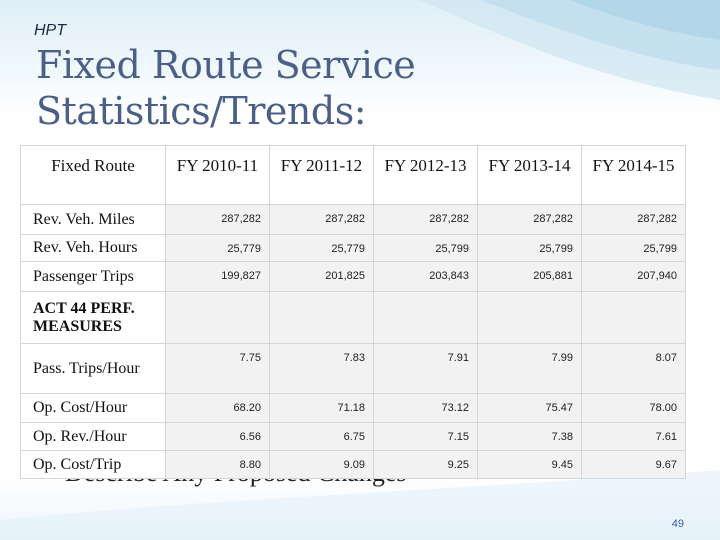 This screenshot has width=720, height=540. What do you see at coordinates (425, 408) in the screenshot?
I see `table-cell: 73.12` at bounding box center [425, 408].